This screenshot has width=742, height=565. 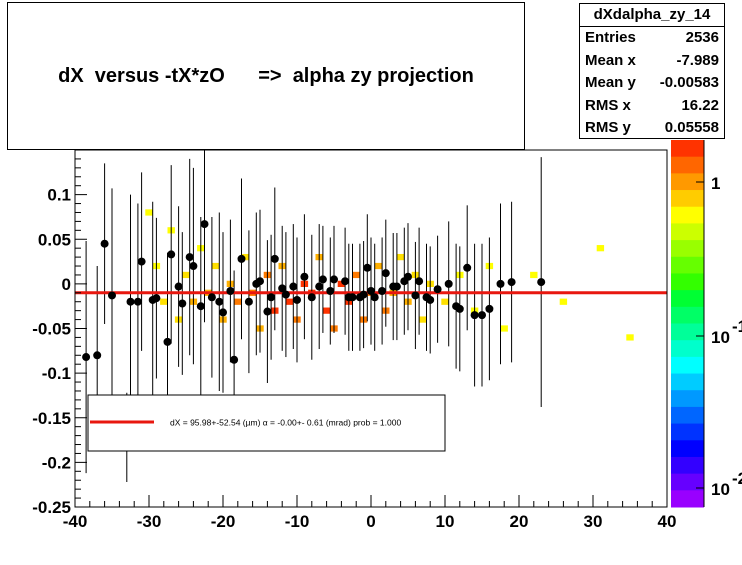 What do you see at coordinates (445, 521) in the screenshot?
I see `x-tick-label: 10` at bounding box center [445, 521].